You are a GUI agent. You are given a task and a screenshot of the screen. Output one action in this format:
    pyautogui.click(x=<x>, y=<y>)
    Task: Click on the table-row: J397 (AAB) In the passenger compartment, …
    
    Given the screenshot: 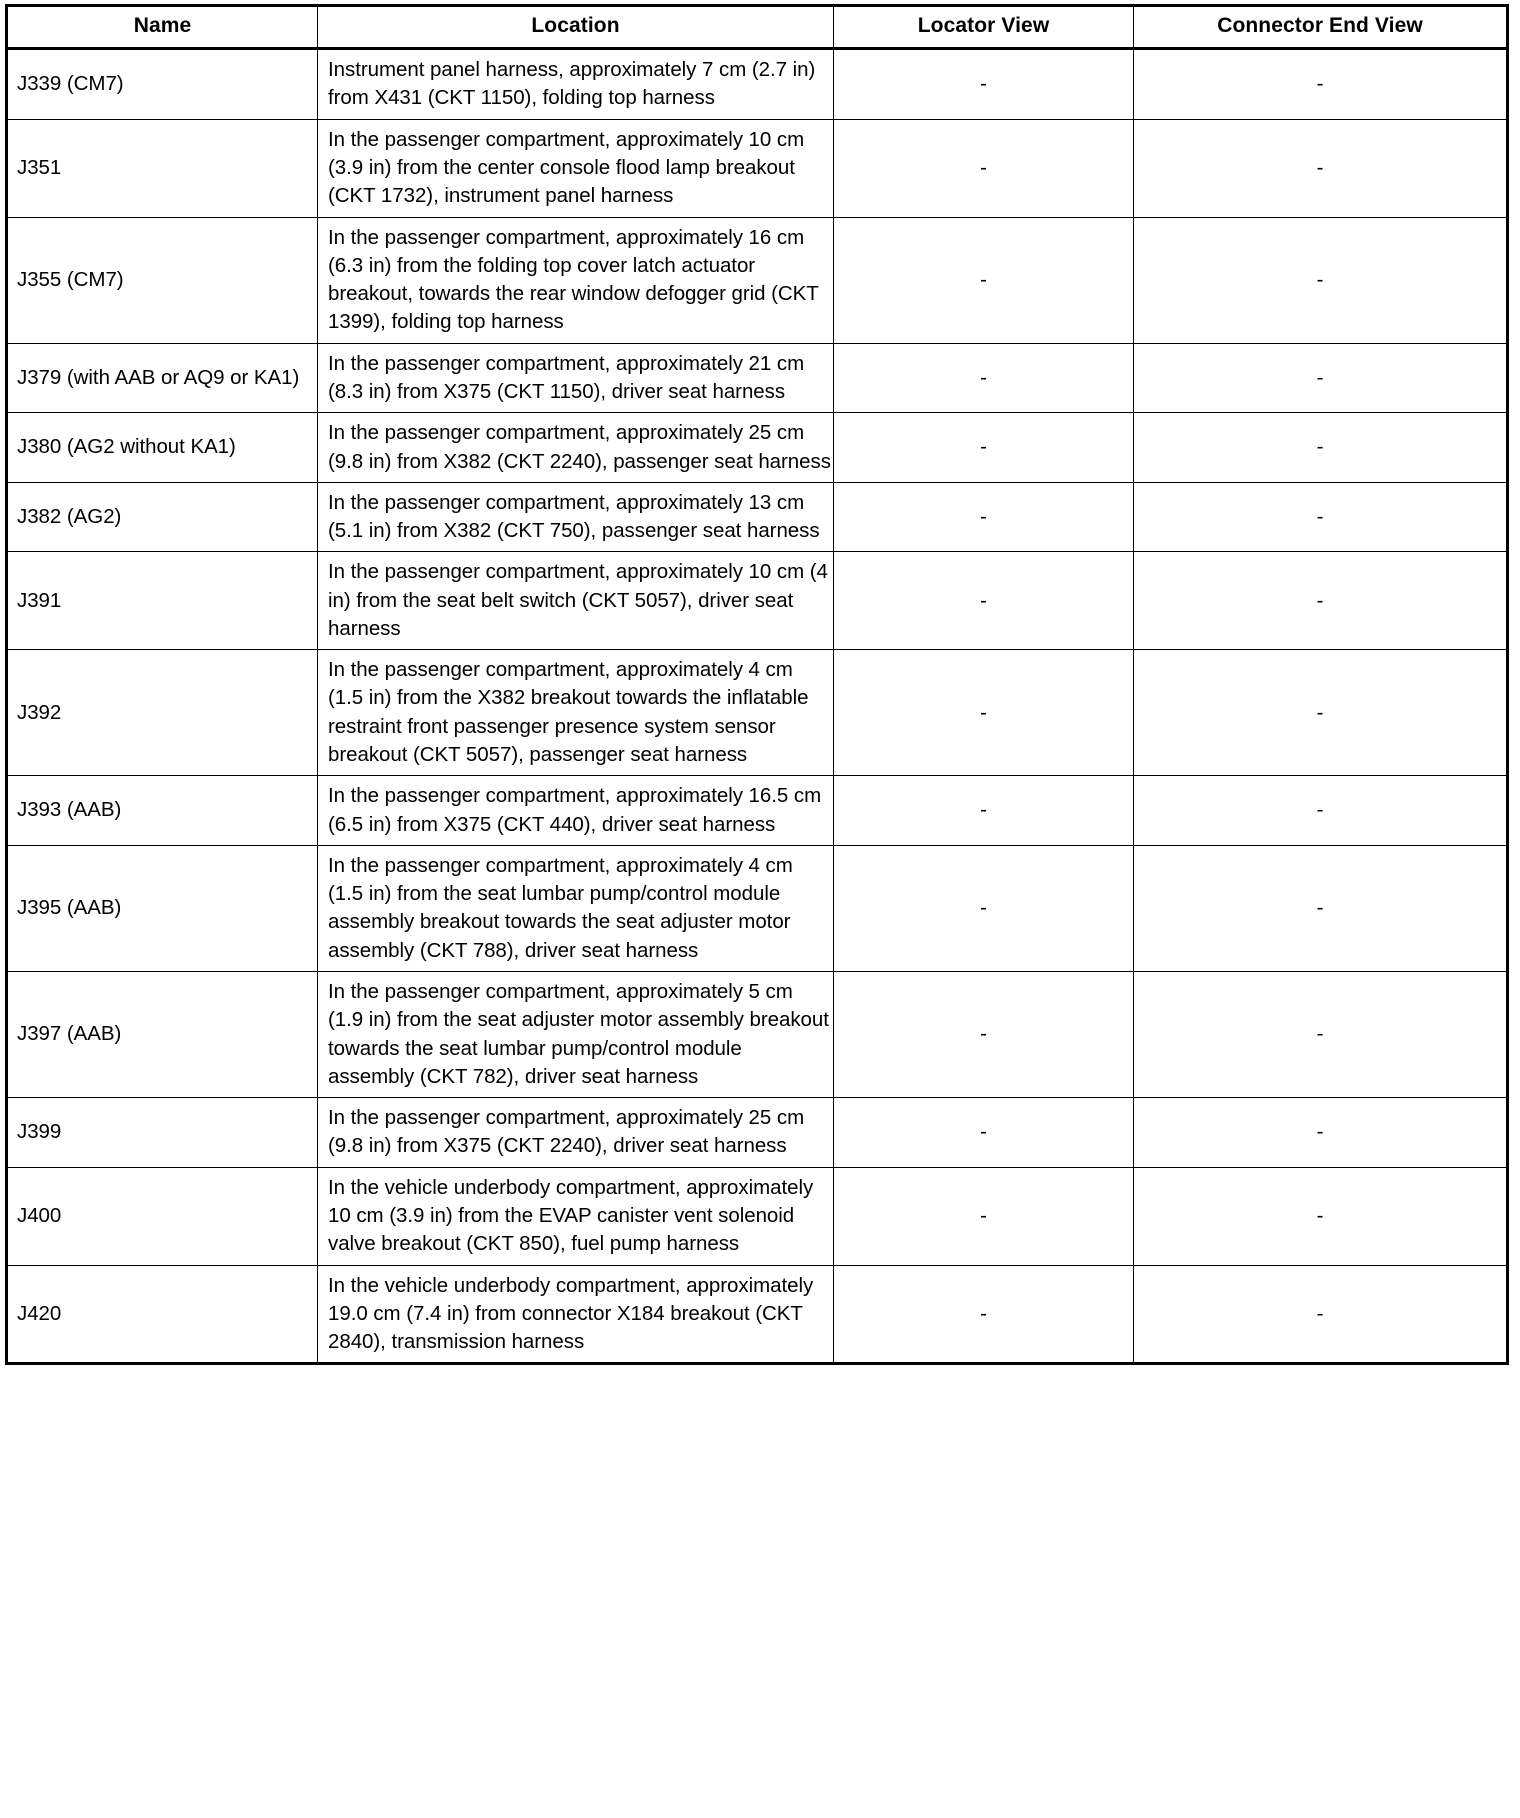 What is the action you would take?
    pyautogui.click(x=757, y=1035)
    